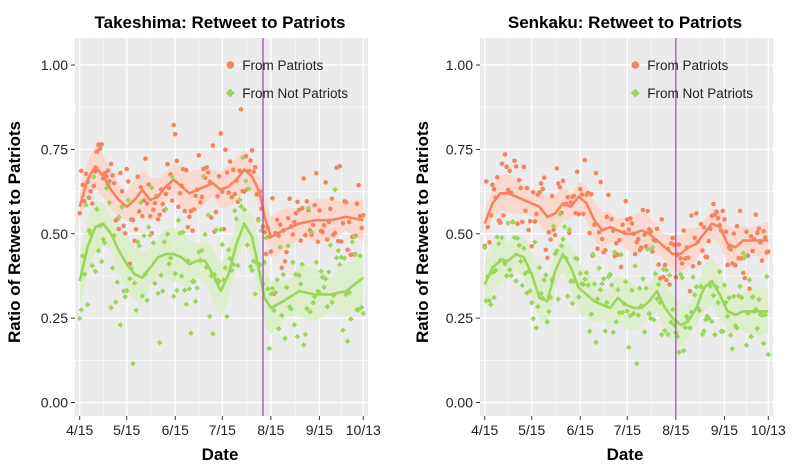  I want to click on takeshima-title: Takeshima: Retweet to Patriots, so click(220, 22).